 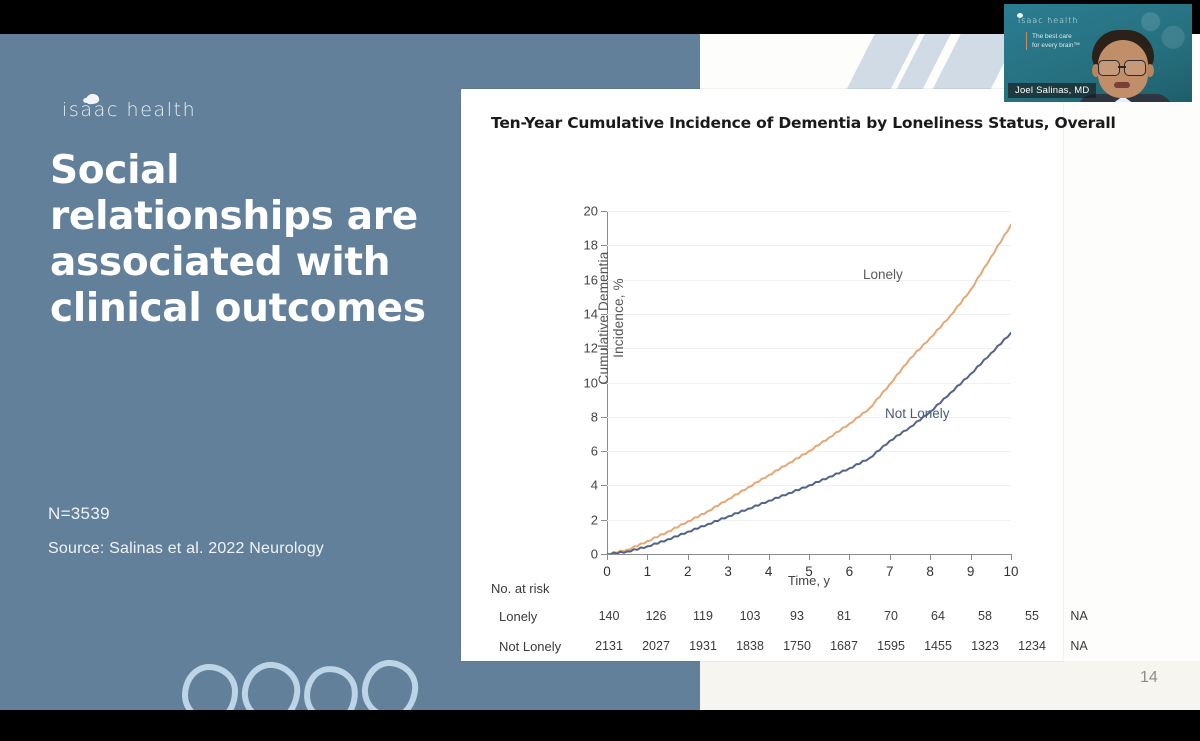 What do you see at coordinates (950, 685) in the screenshot?
I see `slide-footer-band` at bounding box center [950, 685].